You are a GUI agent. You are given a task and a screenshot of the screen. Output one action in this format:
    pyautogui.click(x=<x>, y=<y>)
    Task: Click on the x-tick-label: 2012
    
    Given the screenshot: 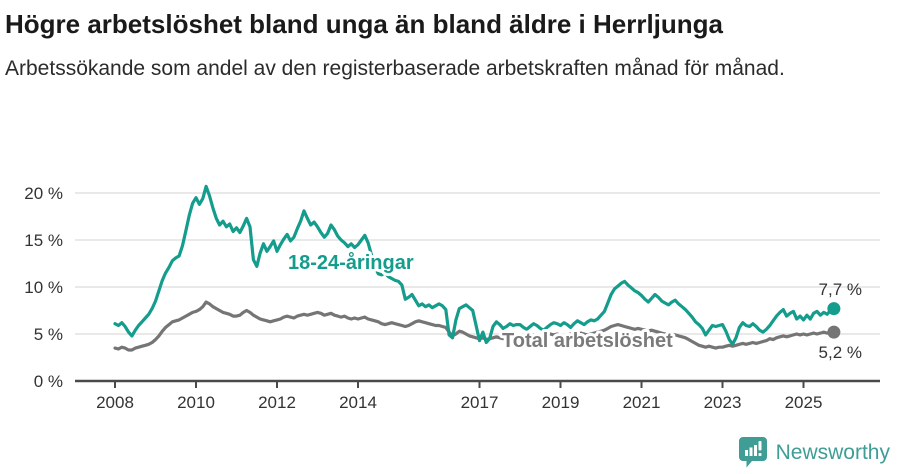 What is the action you would take?
    pyautogui.click(x=277, y=402)
    